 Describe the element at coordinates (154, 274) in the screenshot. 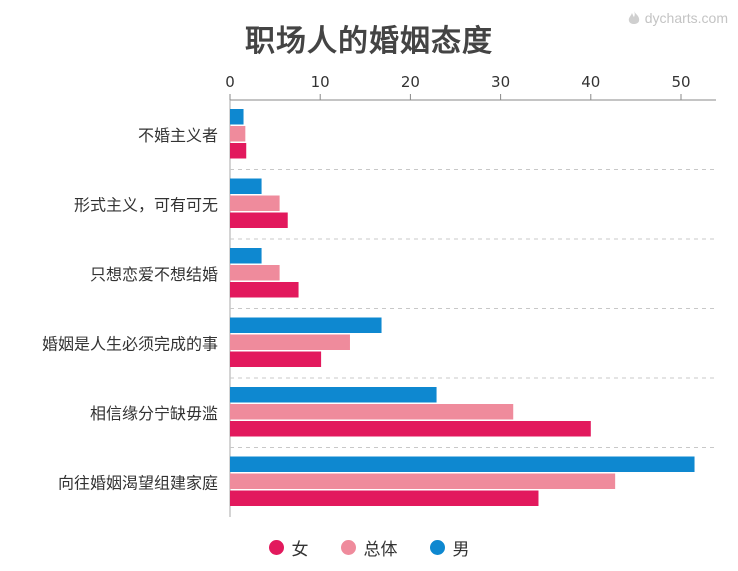

I see `category-label: 只想恋爱不想结婚` at that location.